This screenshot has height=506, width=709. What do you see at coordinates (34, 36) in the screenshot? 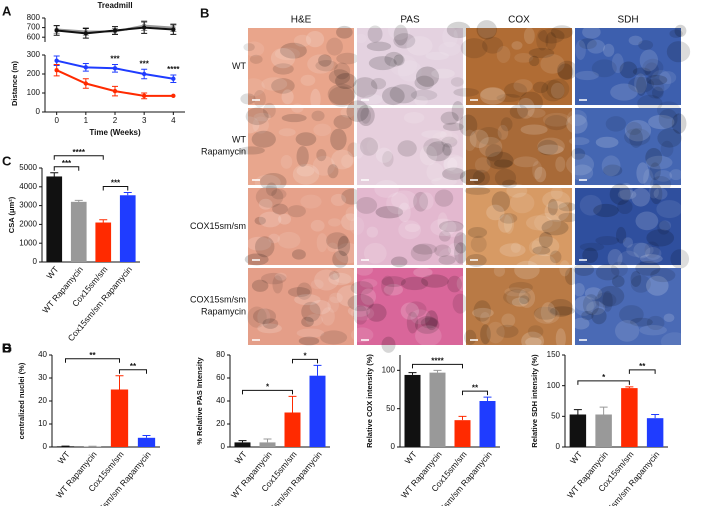
I see `y-tick-label: 600` at bounding box center [34, 36].